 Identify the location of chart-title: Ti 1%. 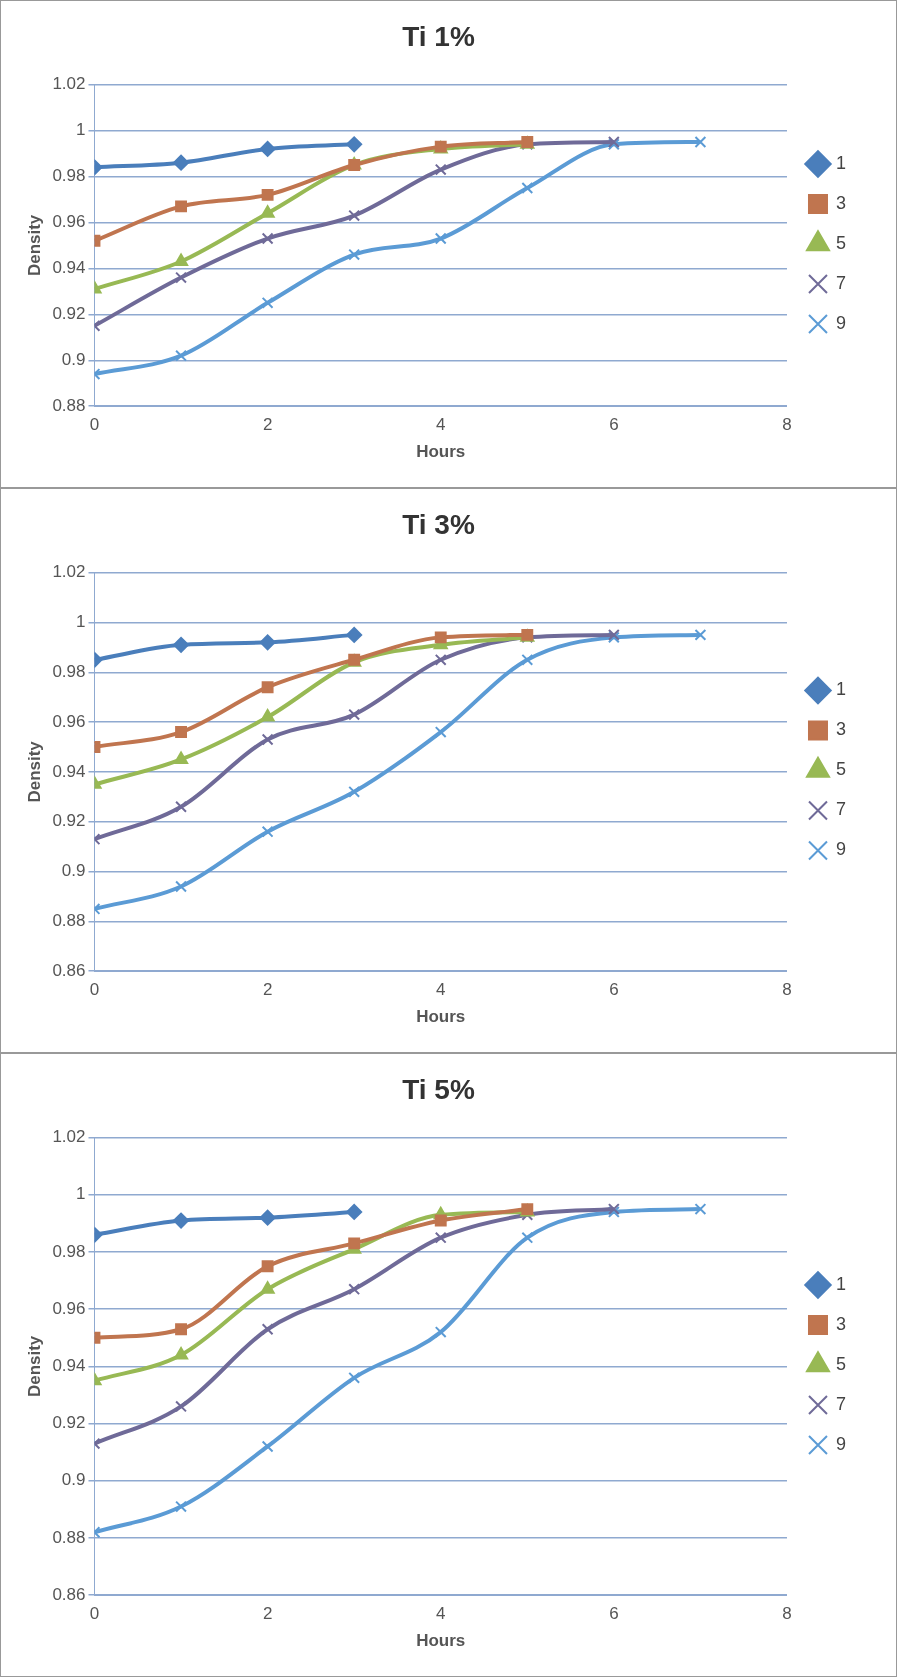
(438, 36).